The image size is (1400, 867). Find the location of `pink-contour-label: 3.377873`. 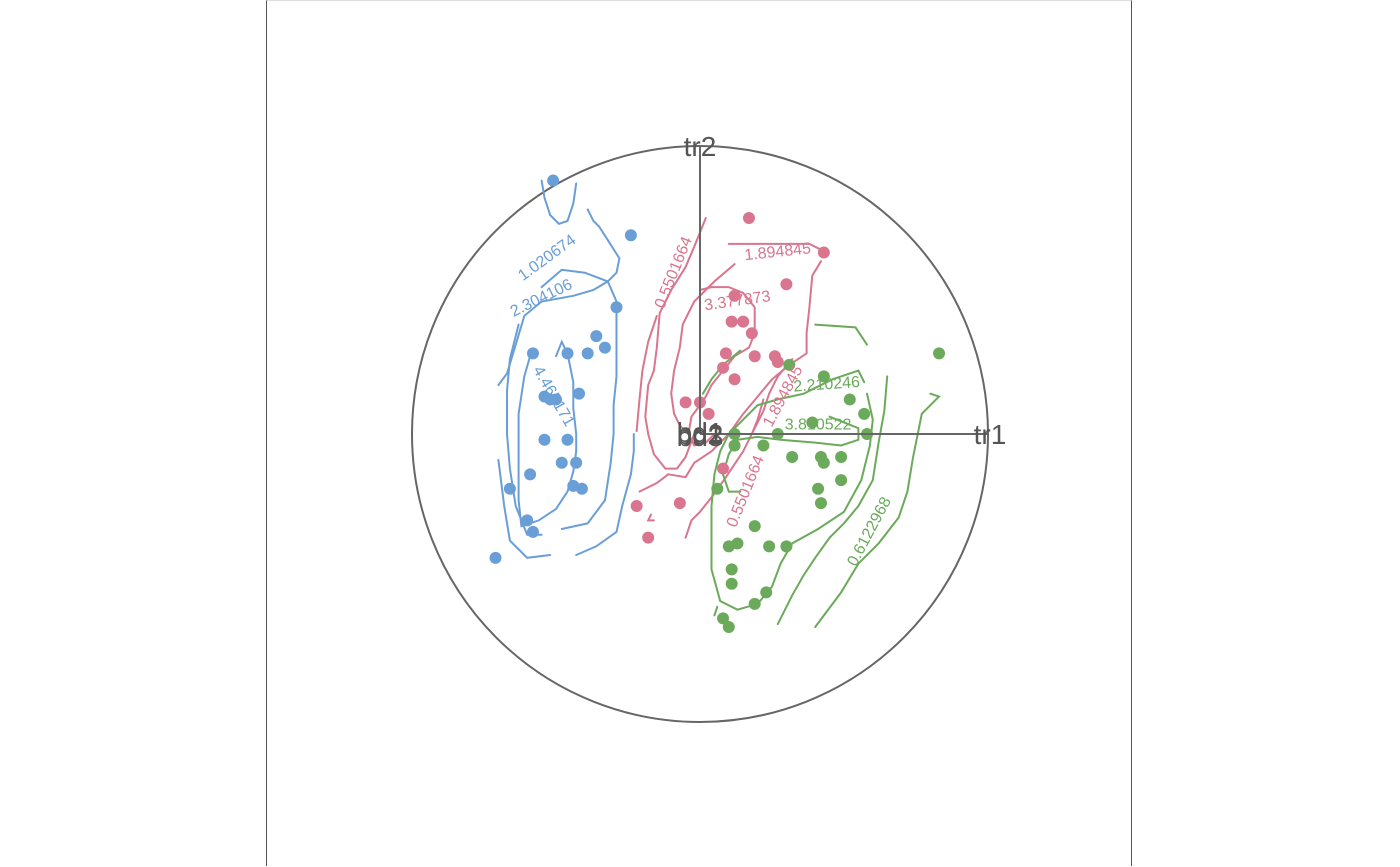

pink-contour-label: 3.377873 is located at coordinates (737, 301).